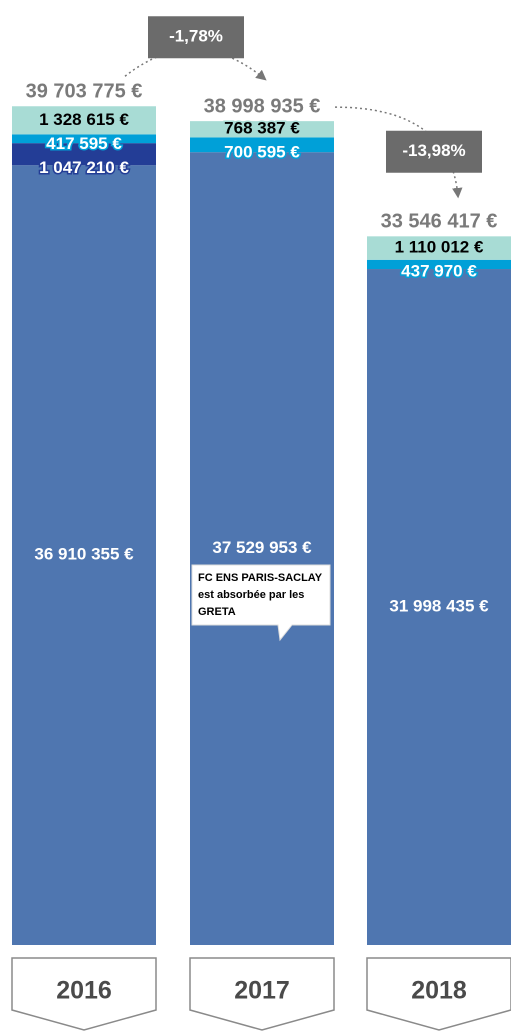 The height and width of the screenshot is (1032, 511). Describe the element at coordinates (217, 612) in the screenshot. I see `callout-text: GRETA` at that location.